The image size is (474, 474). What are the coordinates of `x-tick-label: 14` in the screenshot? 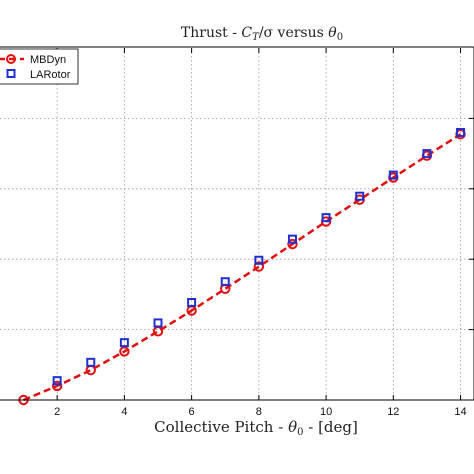 It's located at (460, 412).